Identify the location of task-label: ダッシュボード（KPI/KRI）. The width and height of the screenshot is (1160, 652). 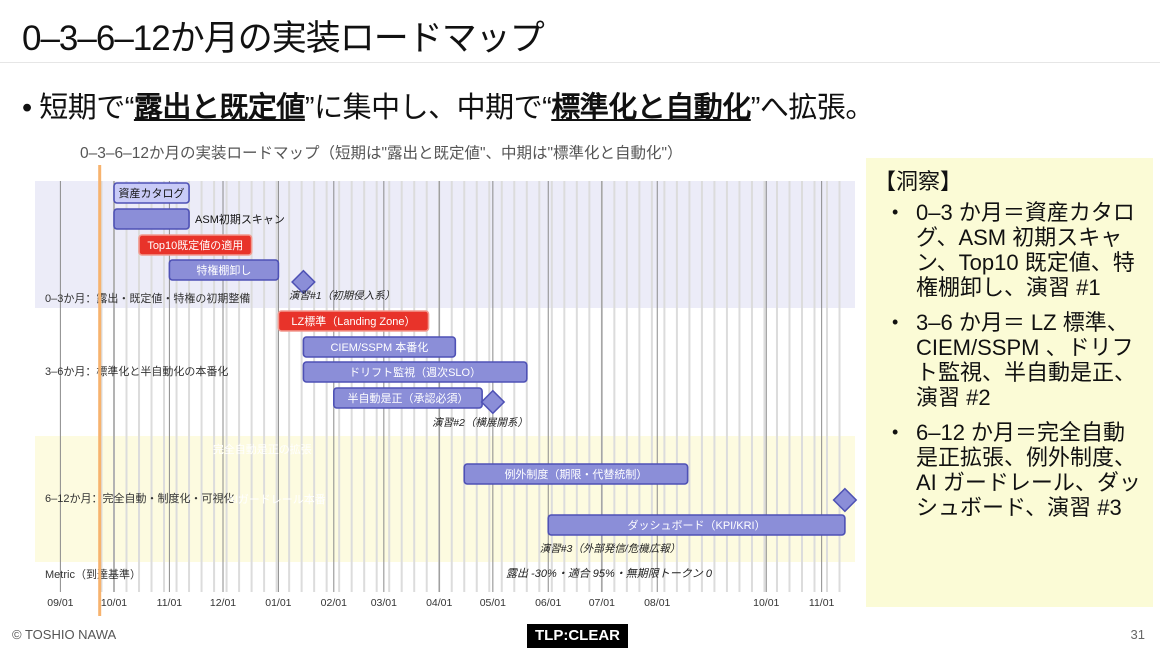
(696, 525).